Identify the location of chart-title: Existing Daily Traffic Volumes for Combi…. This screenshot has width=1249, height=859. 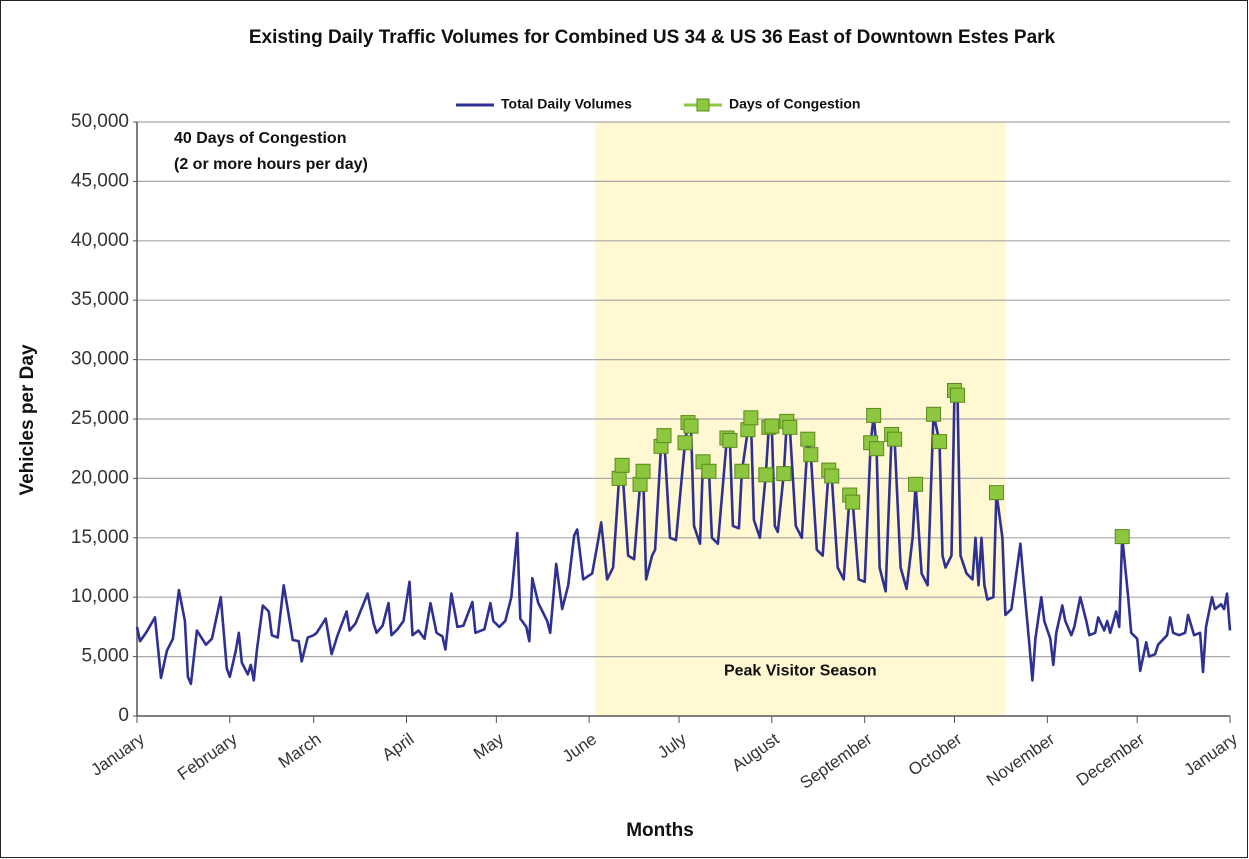
(652, 37).